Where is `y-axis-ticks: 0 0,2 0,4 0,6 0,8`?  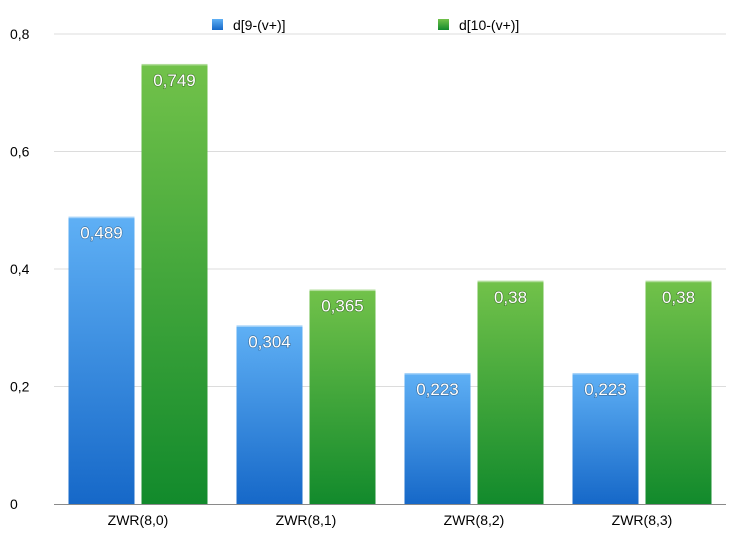
y-axis-ticks: 0 0,2 0,4 0,6 0,8 is located at coordinates (20, 269).